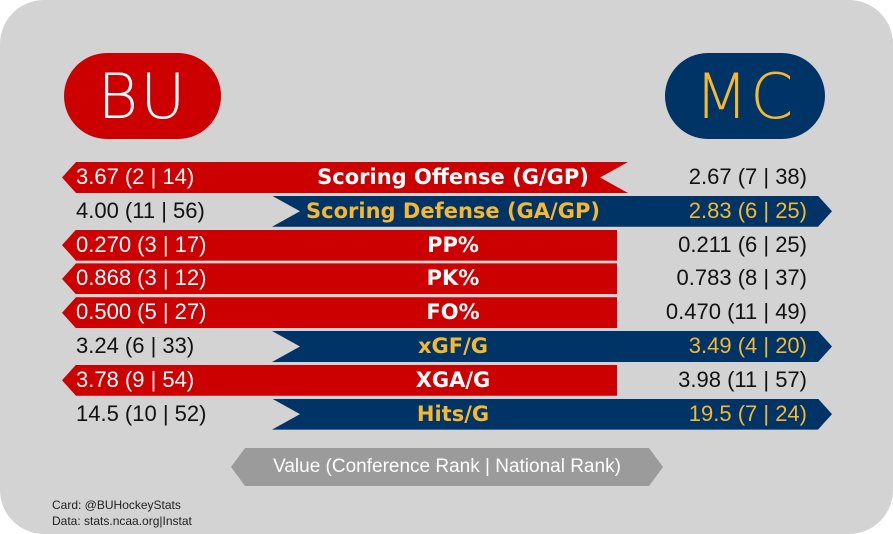 The width and height of the screenshot is (893, 534). What do you see at coordinates (453, 244) in the screenshot?
I see `stat-label: PP%` at bounding box center [453, 244].